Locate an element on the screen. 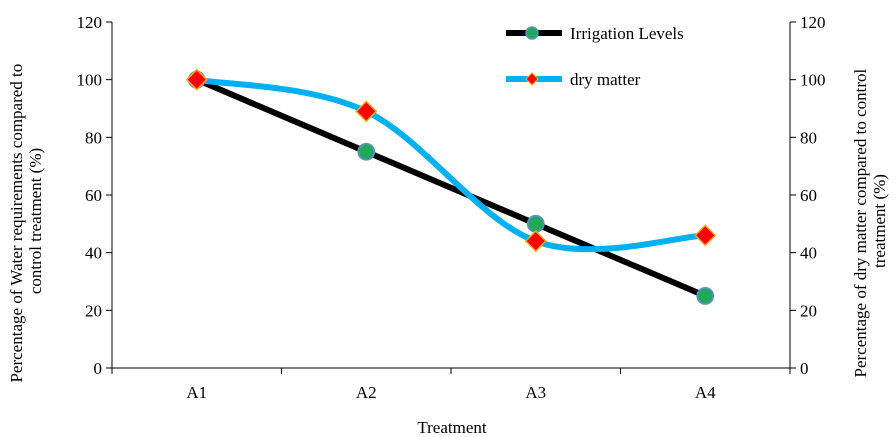  legend-label-irrigation-levels: Irrigation Levels is located at coordinates (627, 33).